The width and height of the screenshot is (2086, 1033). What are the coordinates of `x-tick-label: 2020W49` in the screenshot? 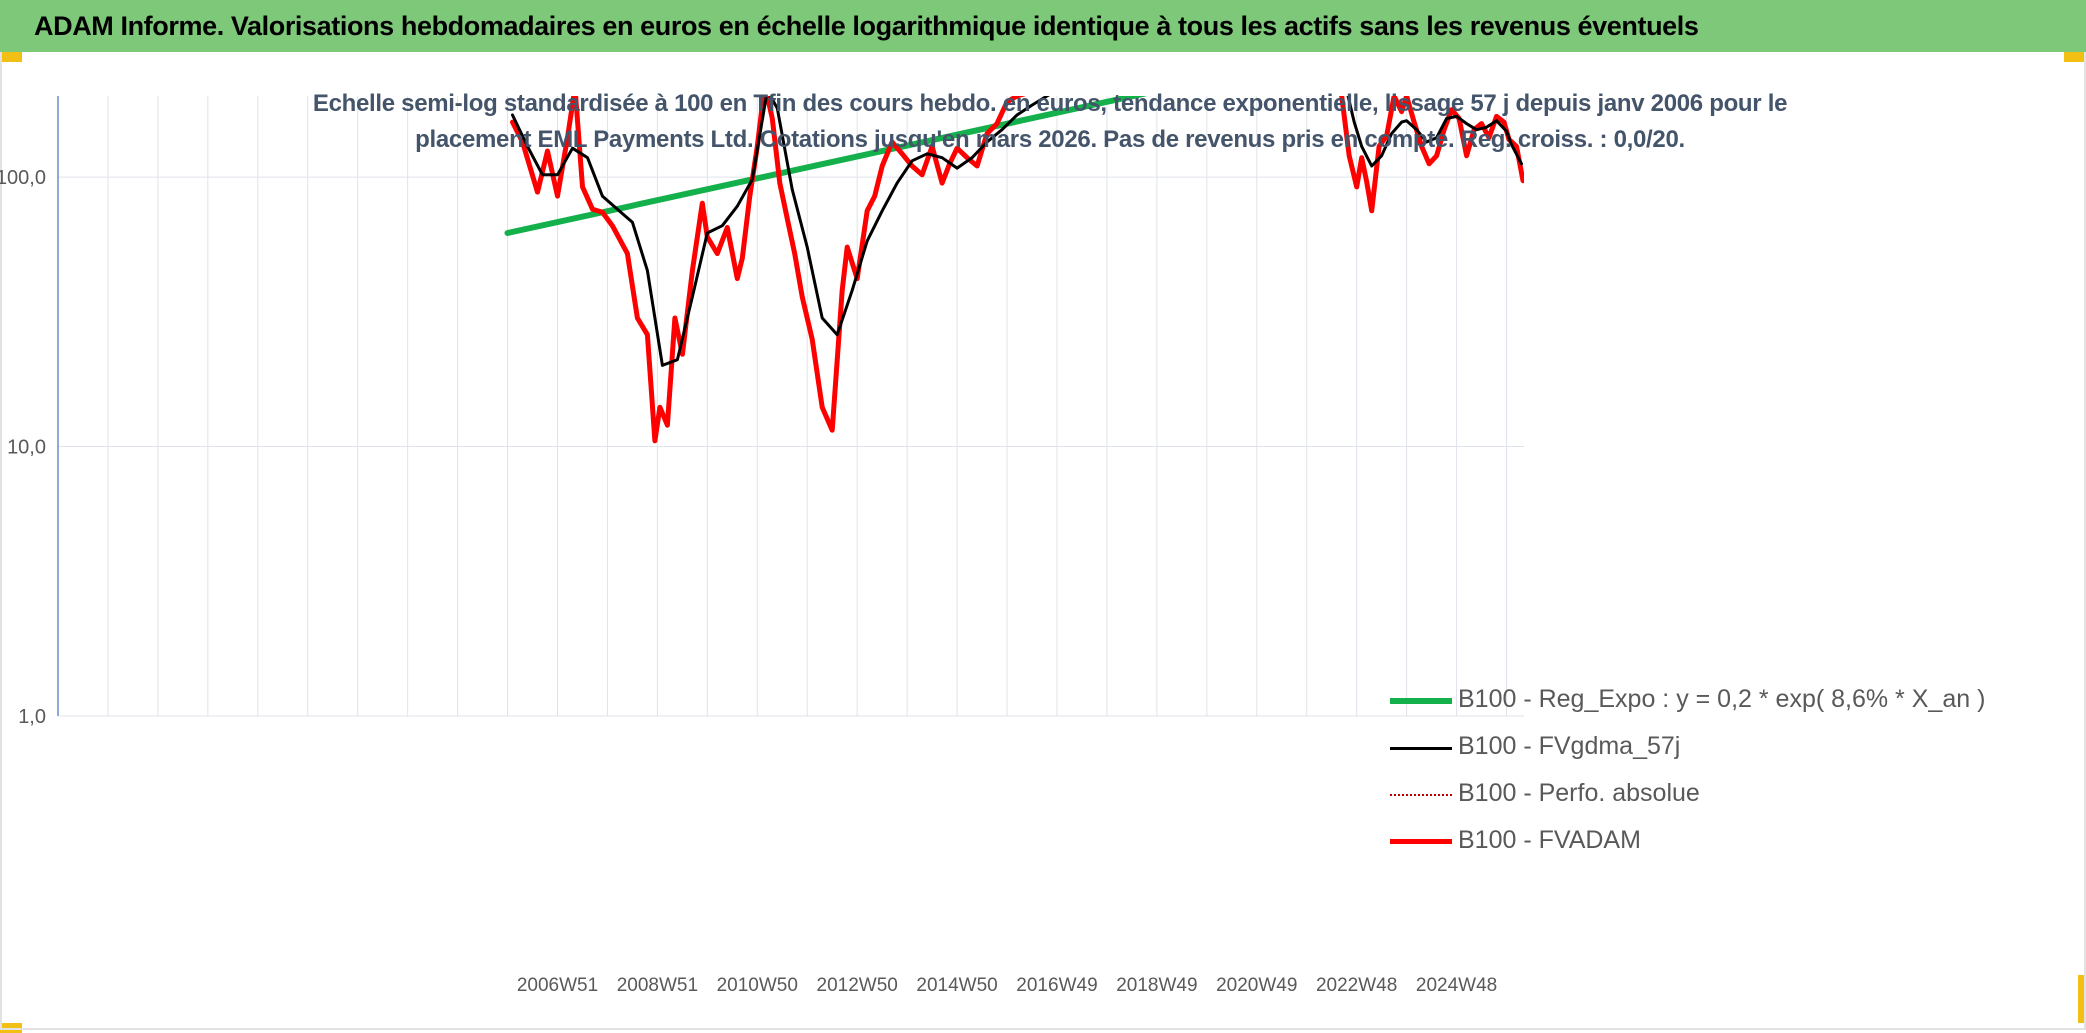 It's located at (1256, 985).